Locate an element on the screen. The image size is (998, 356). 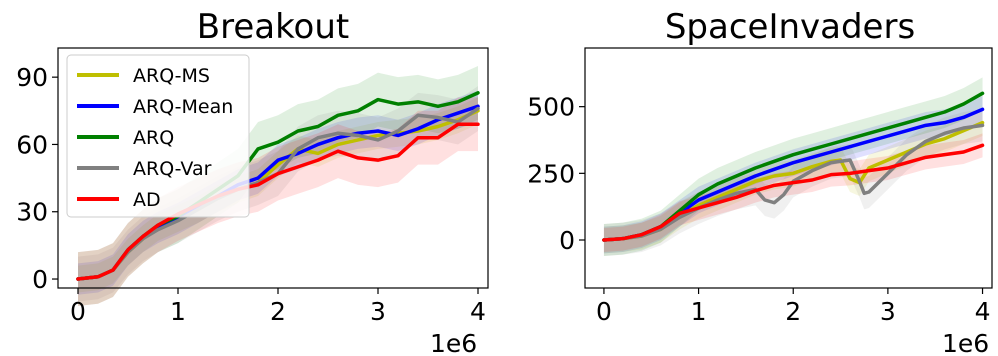
legend-label: ARQ is located at coordinates (153, 138).